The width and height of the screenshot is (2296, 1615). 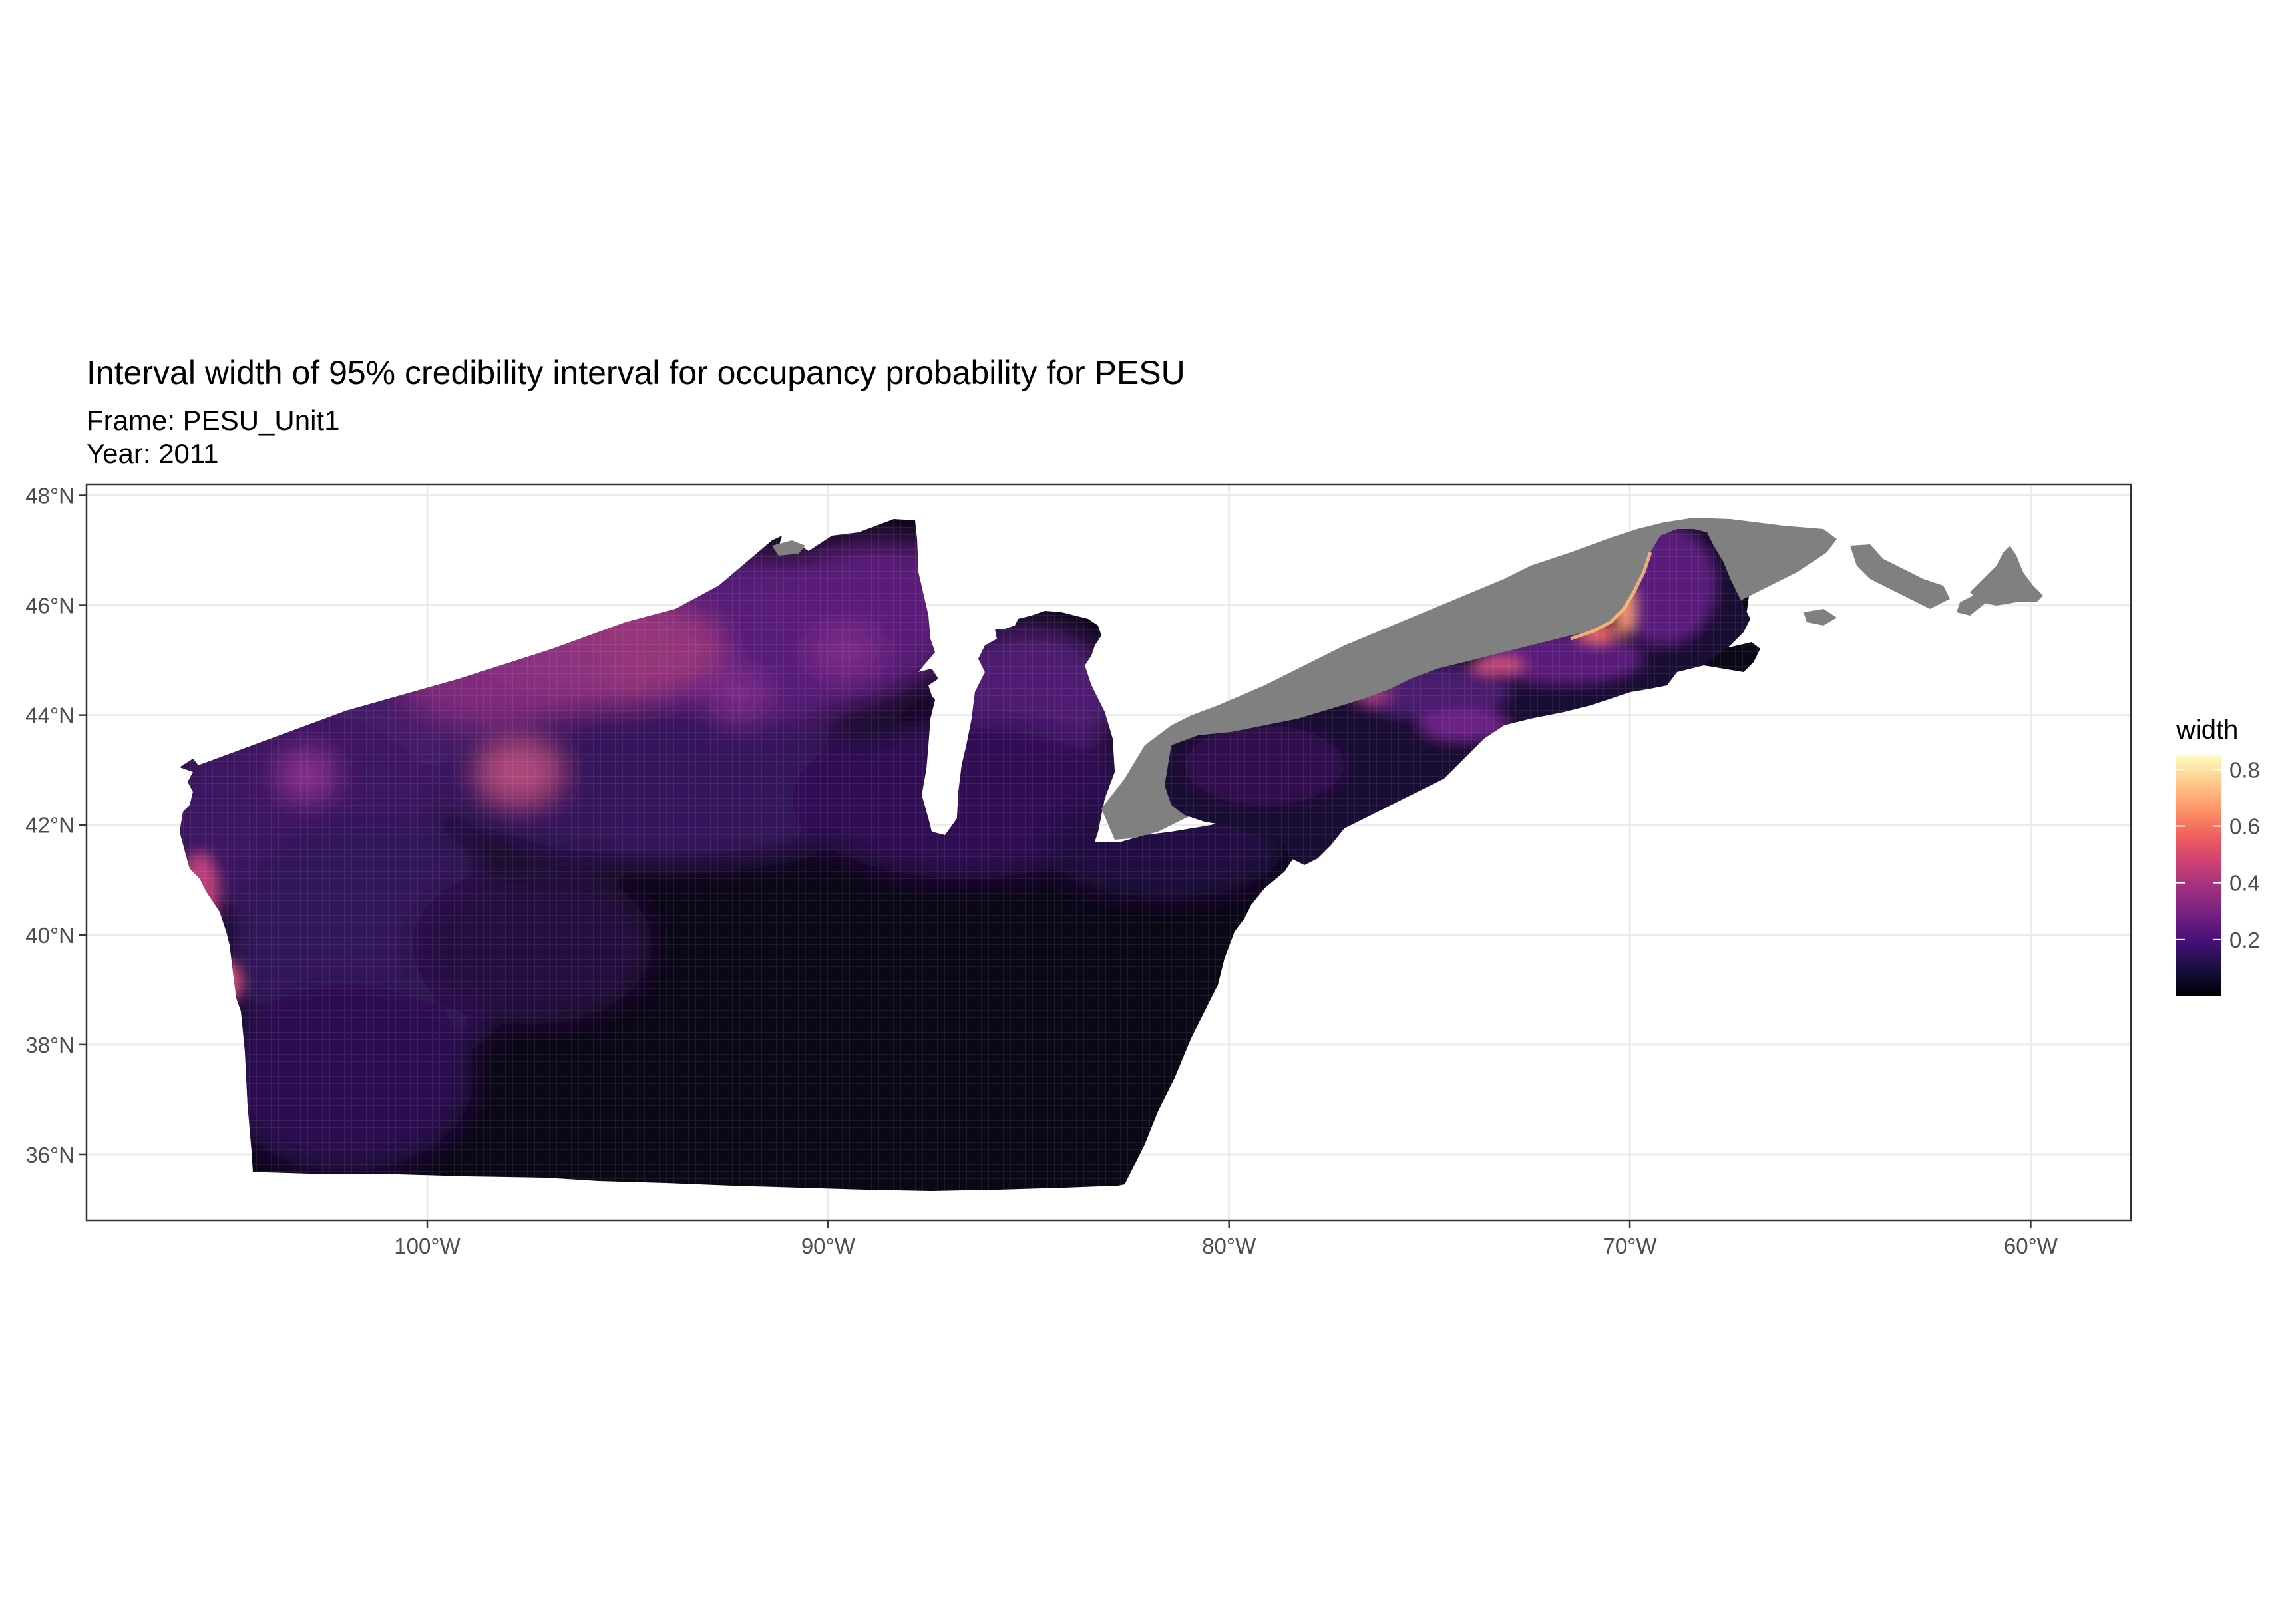 What do you see at coordinates (50, 606) in the screenshot?
I see `y-tick-label: 46°N` at bounding box center [50, 606].